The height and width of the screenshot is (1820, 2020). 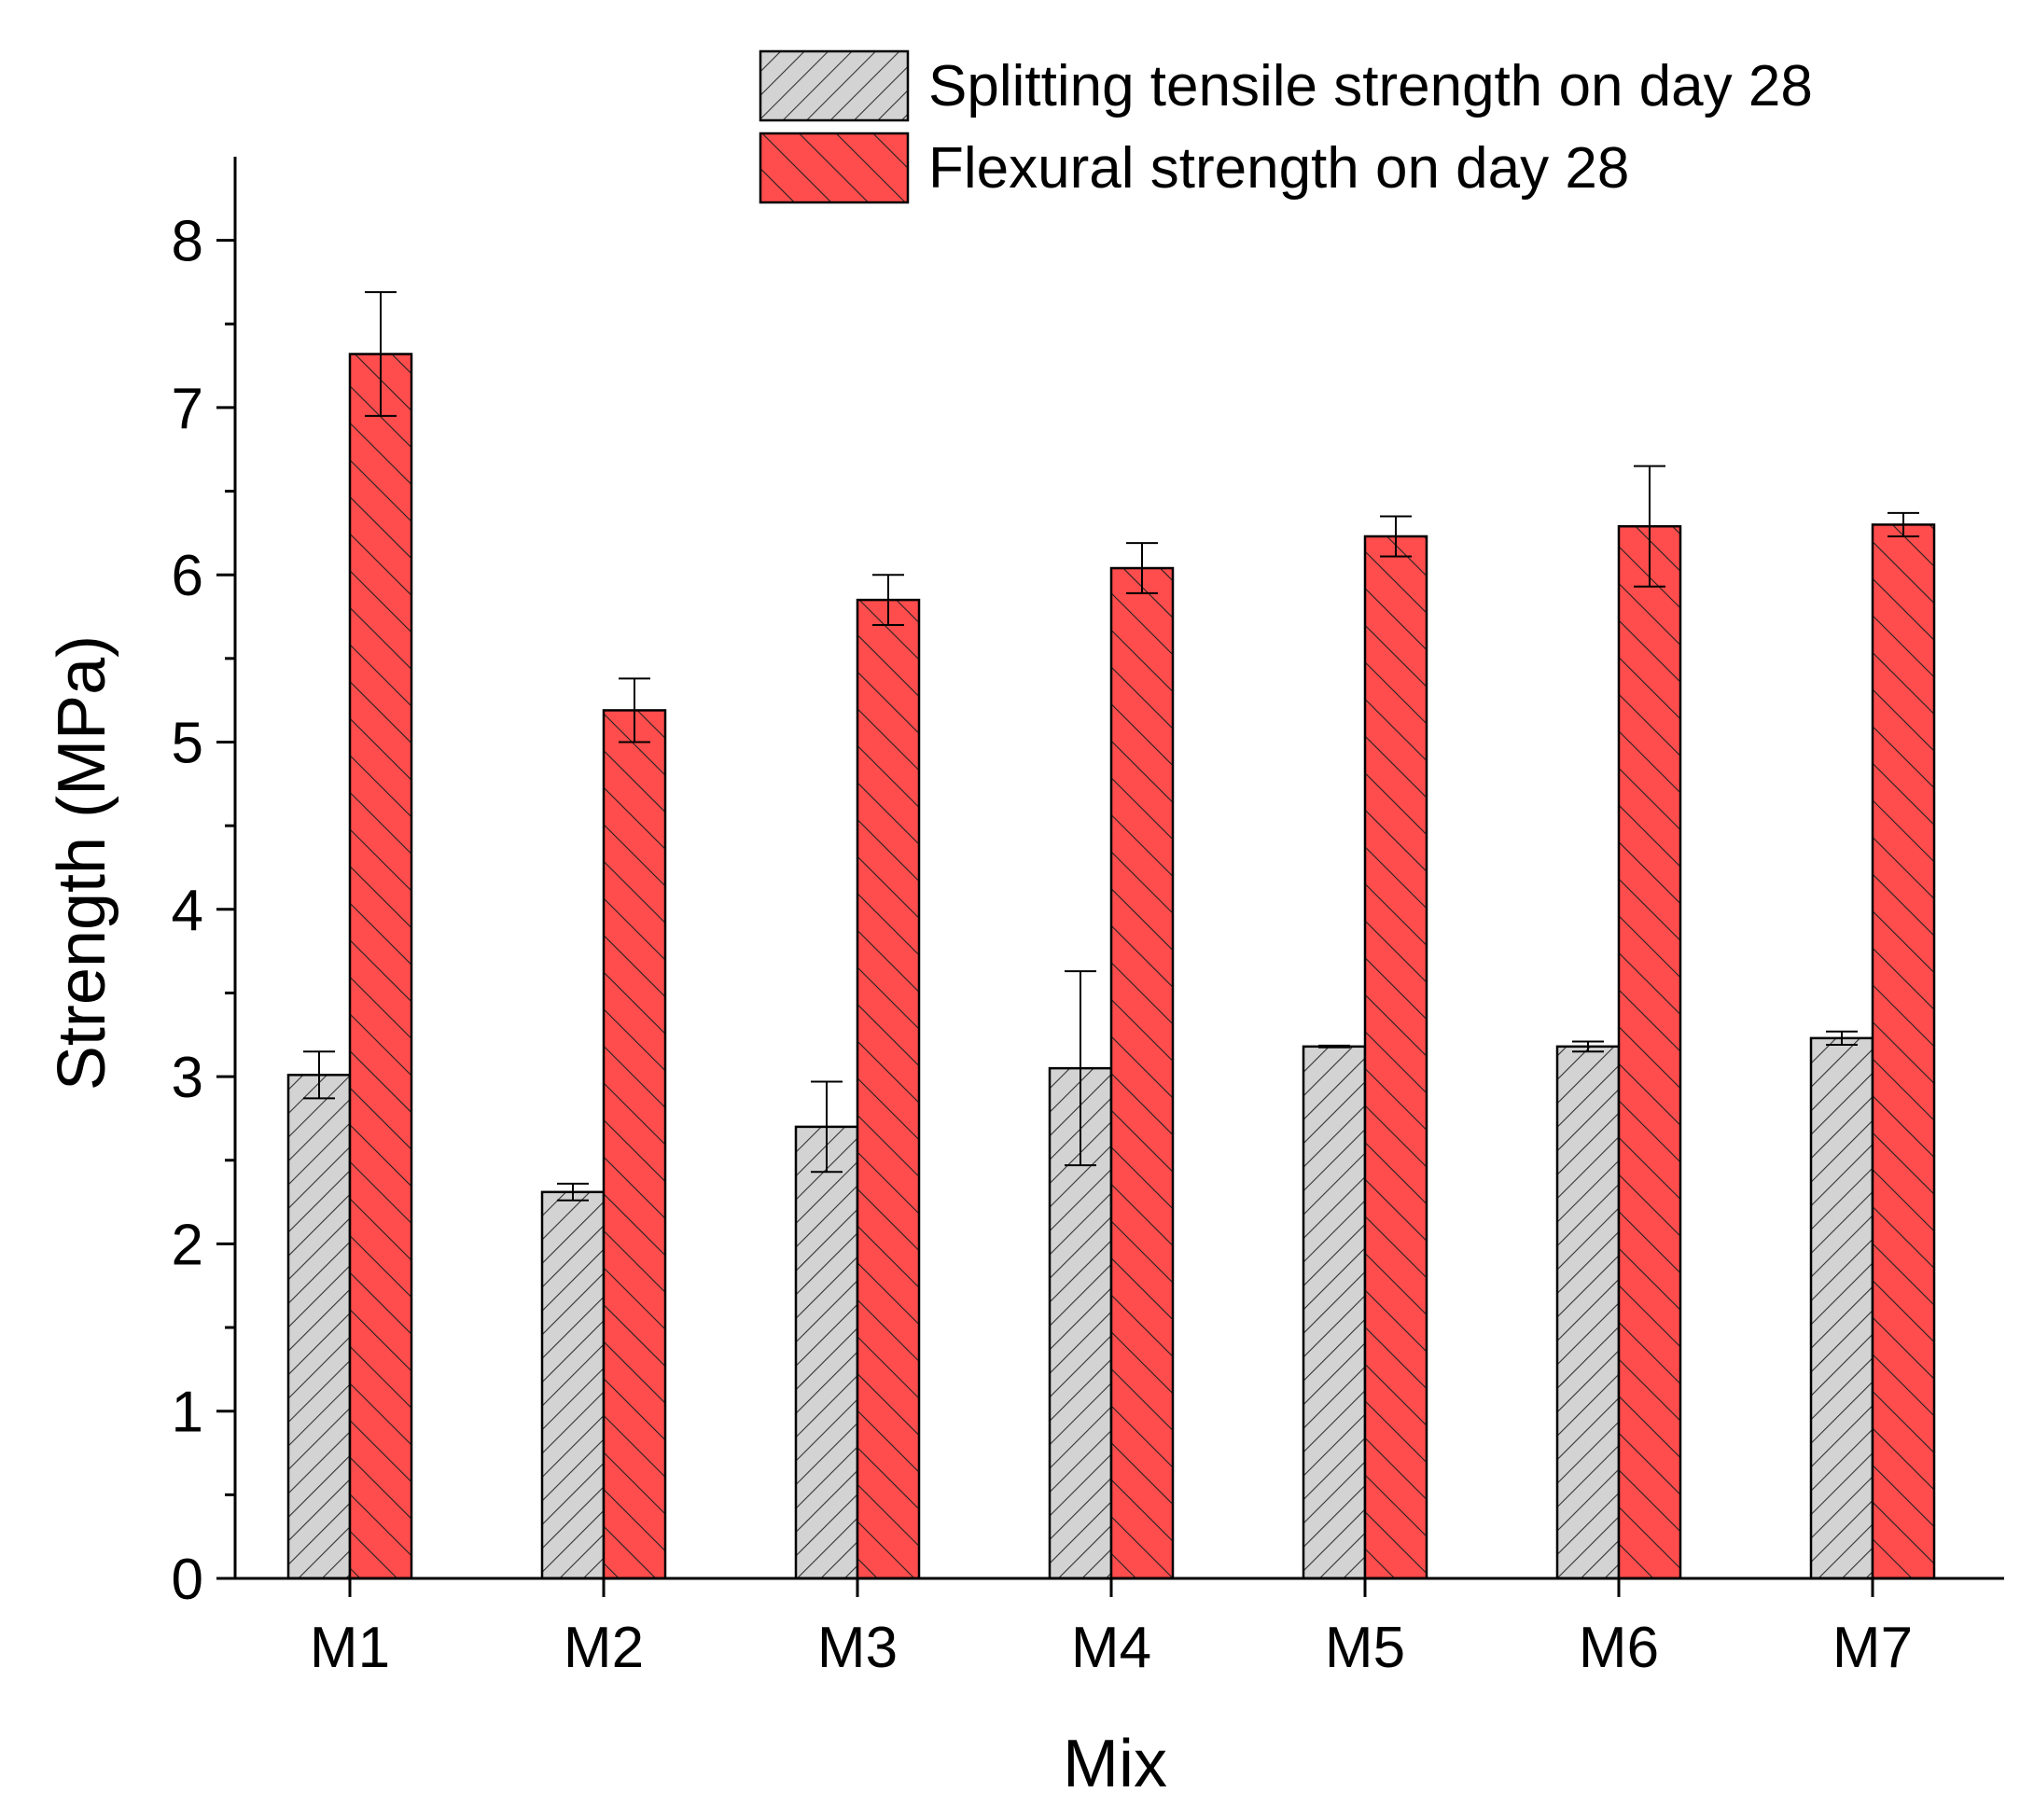 What do you see at coordinates (187, 409) in the screenshot?
I see `y-tick-label-7: 7` at bounding box center [187, 409].